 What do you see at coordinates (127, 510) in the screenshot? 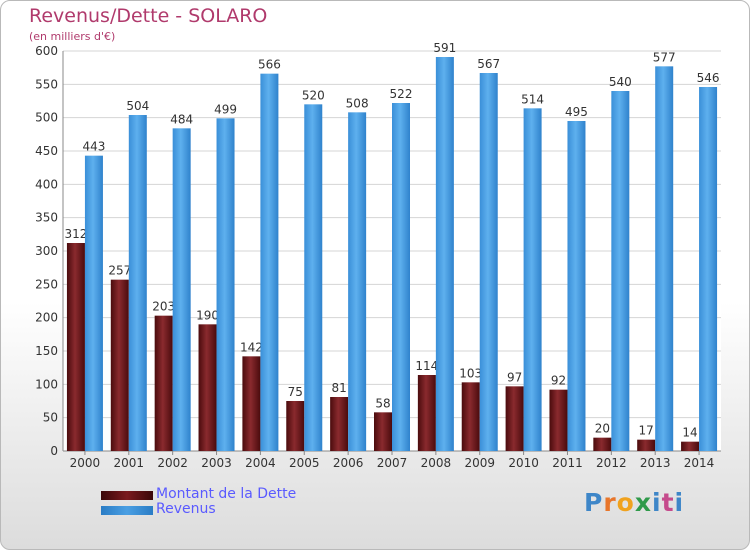
I see `legend-swatch-revenue` at bounding box center [127, 510].